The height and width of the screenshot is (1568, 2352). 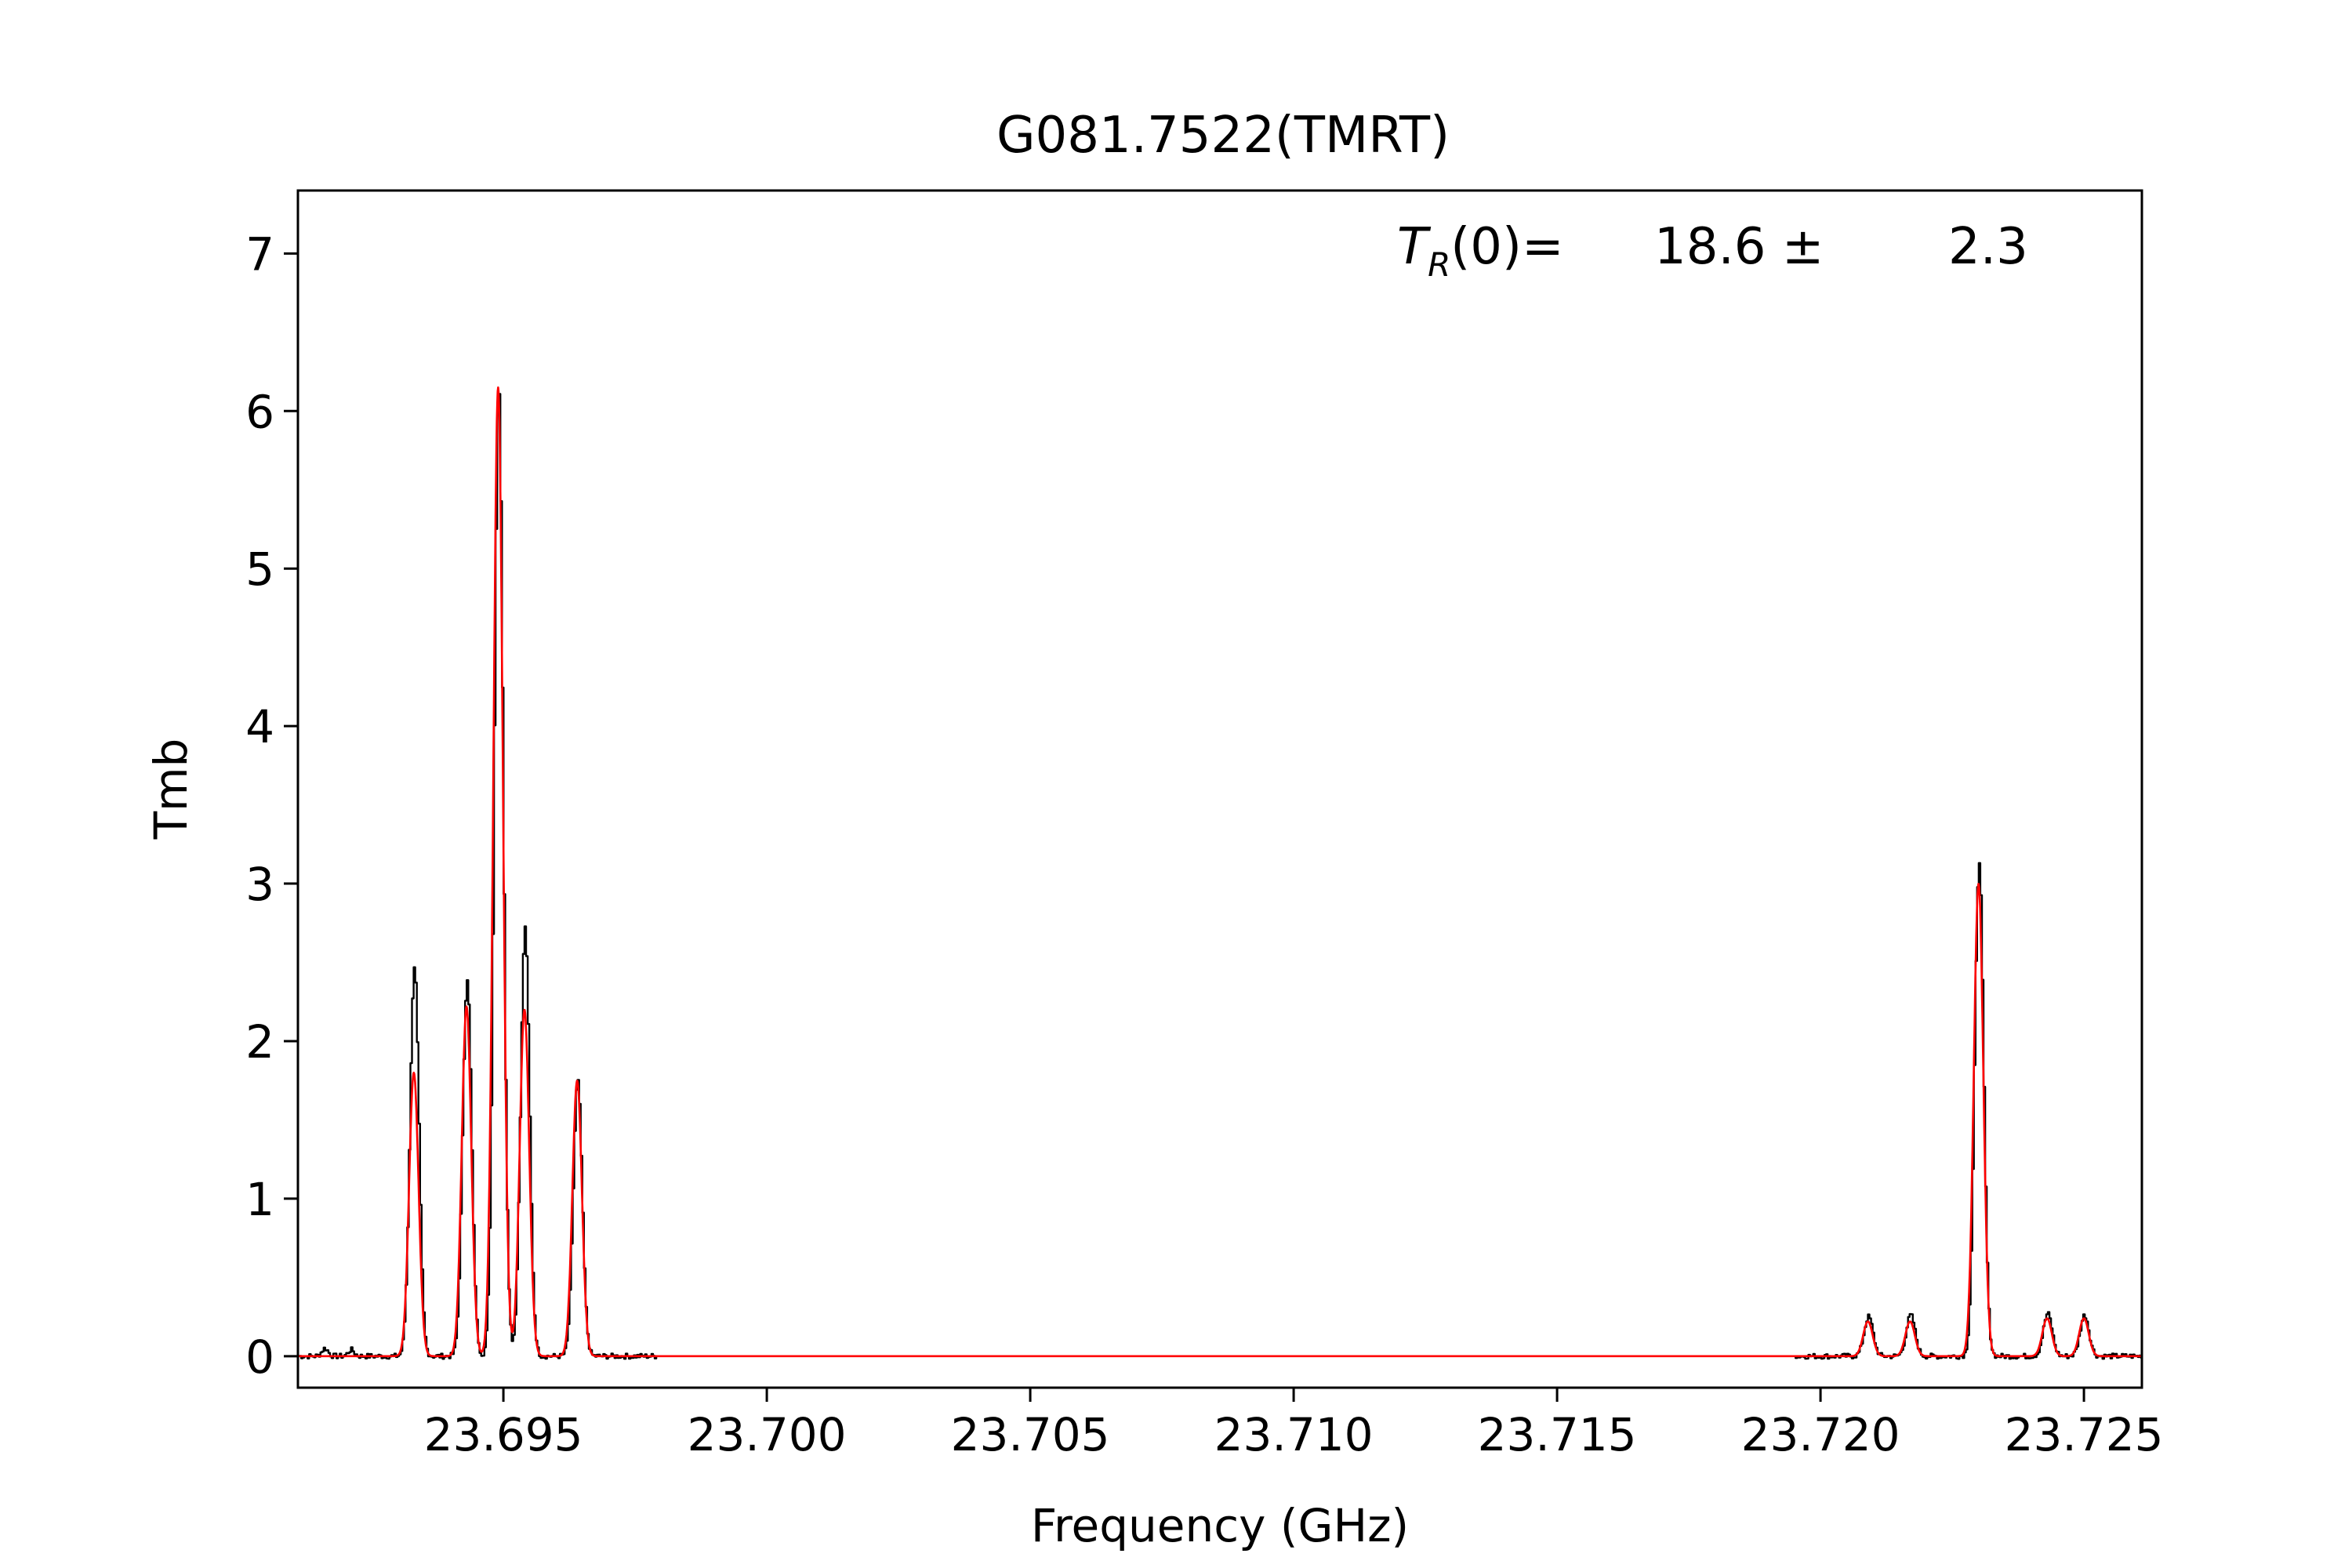 I want to click on y-tick-label: 6, so click(x=259, y=411).